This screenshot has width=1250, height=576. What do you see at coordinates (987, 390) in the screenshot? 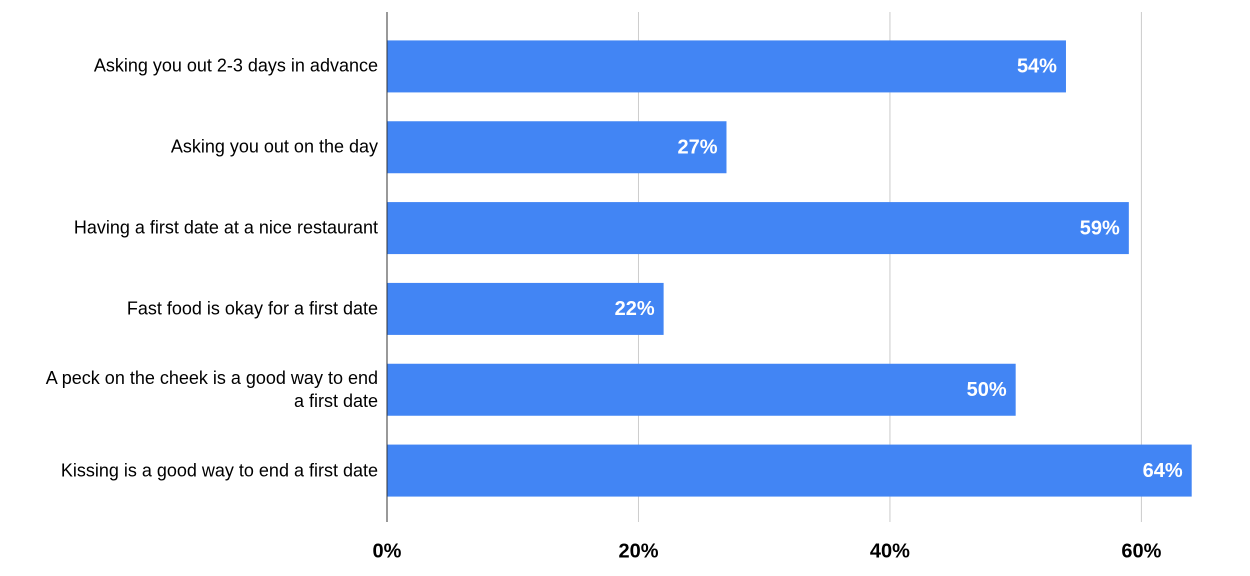
I see `value-label: 50%` at bounding box center [987, 390].